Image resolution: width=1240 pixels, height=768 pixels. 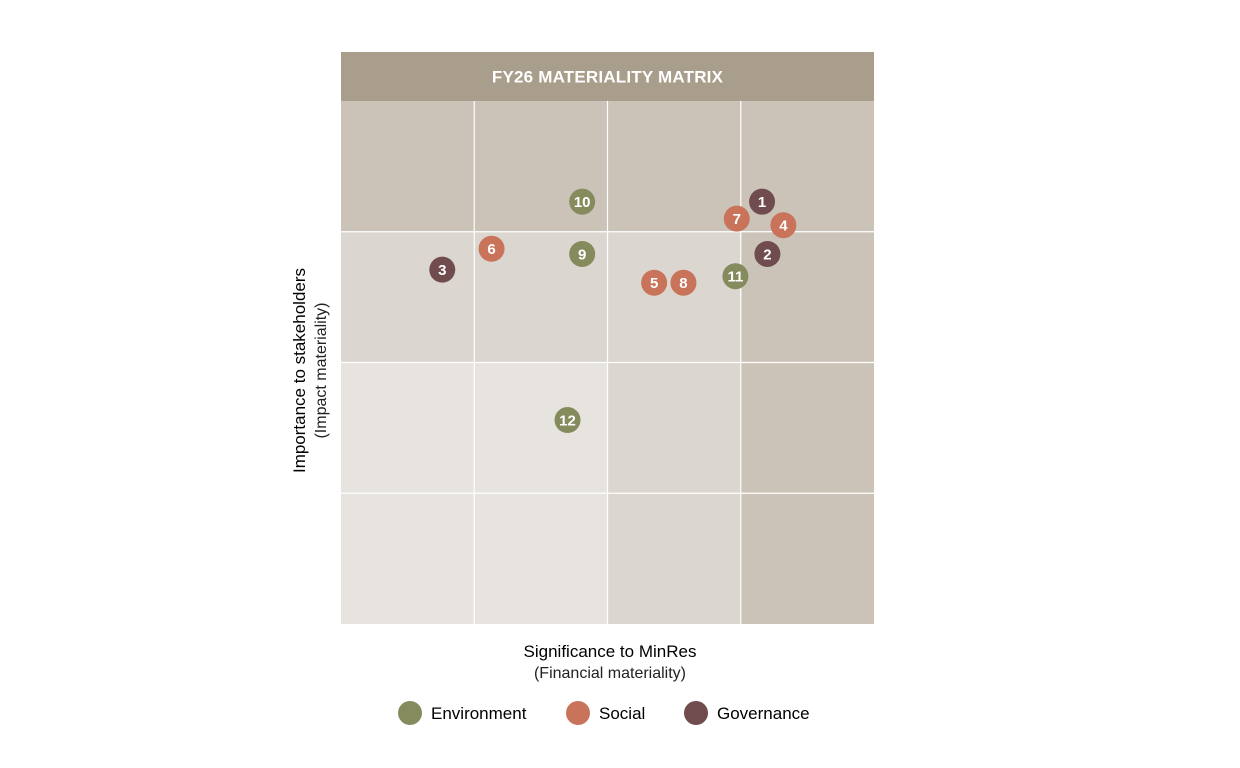 I want to click on marker-label: 11, so click(x=735, y=277).